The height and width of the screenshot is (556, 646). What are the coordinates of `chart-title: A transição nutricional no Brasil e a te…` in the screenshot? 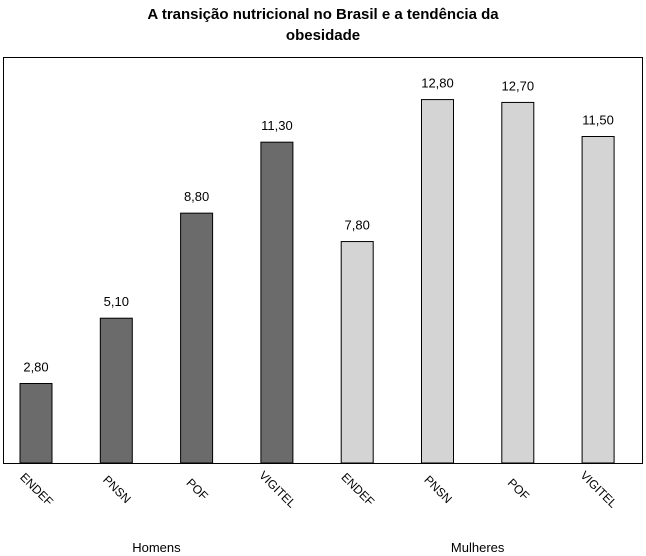 It's located at (323, 25).